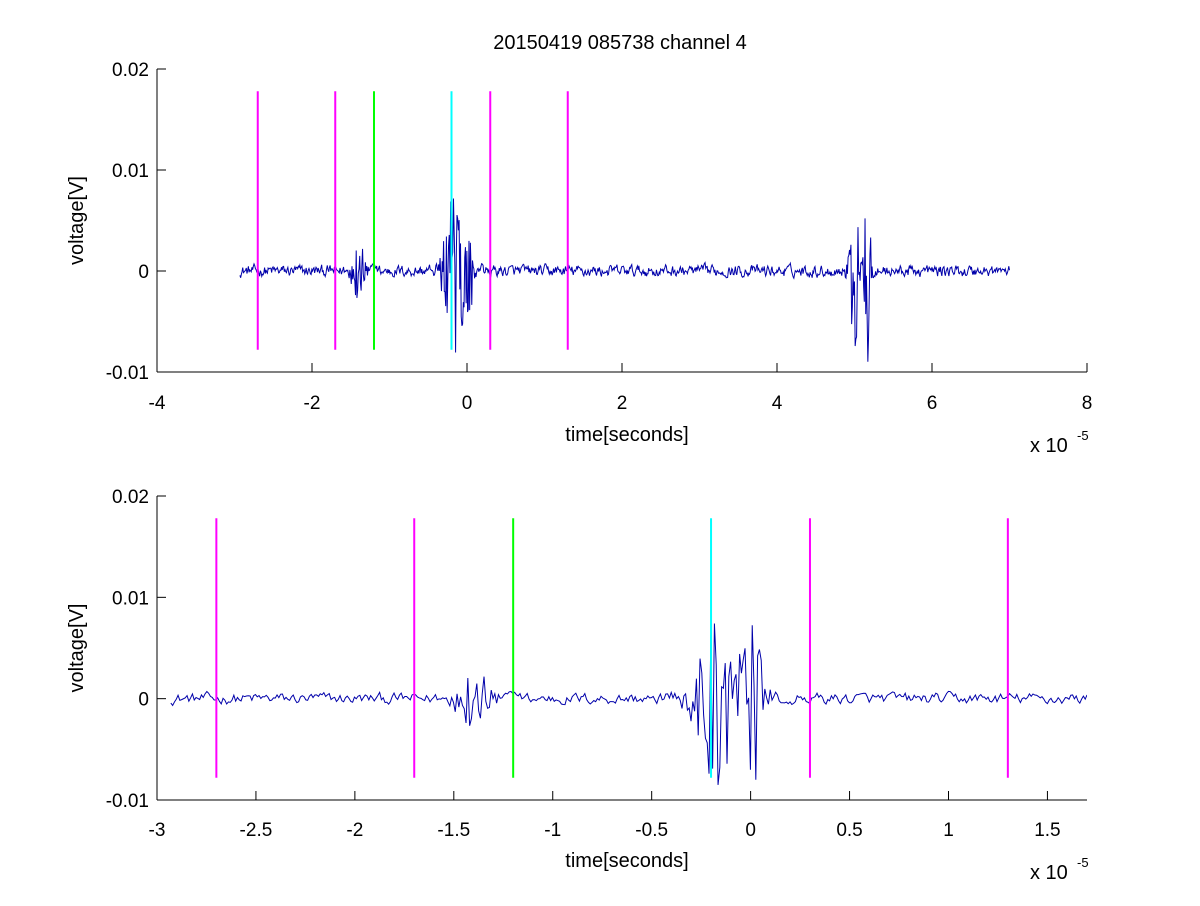  Describe the element at coordinates (948, 830) in the screenshot. I see `x-tick-label: 1` at that location.